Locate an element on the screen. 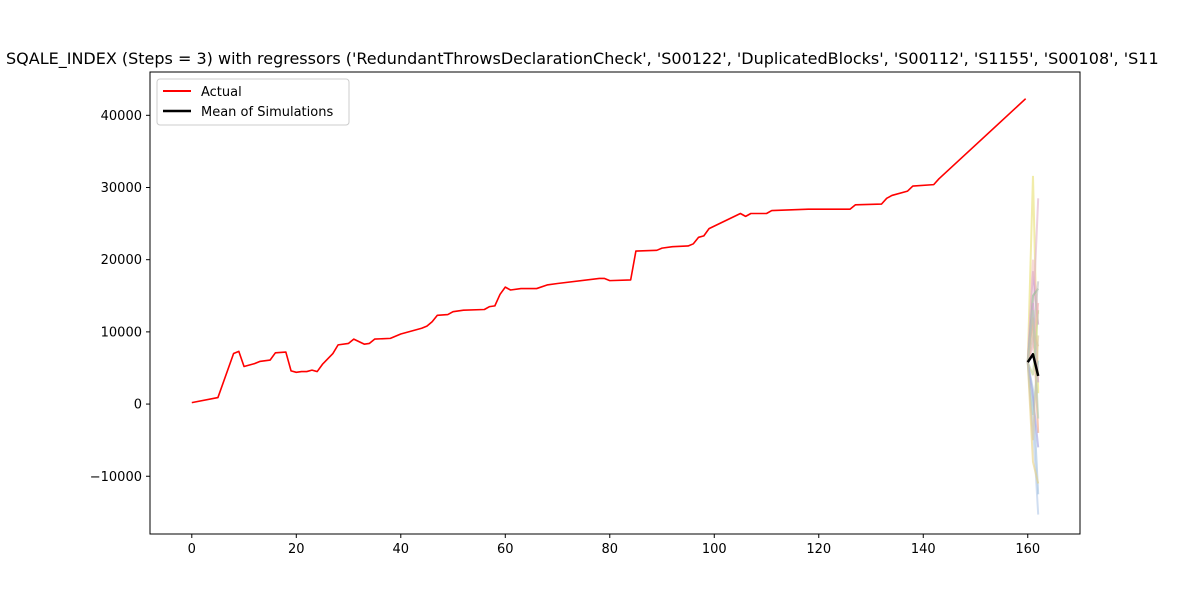 This screenshot has width=1200, height=600. x-axis: 0 20 40 60 80 100 120 140 160 is located at coordinates (614, 545).